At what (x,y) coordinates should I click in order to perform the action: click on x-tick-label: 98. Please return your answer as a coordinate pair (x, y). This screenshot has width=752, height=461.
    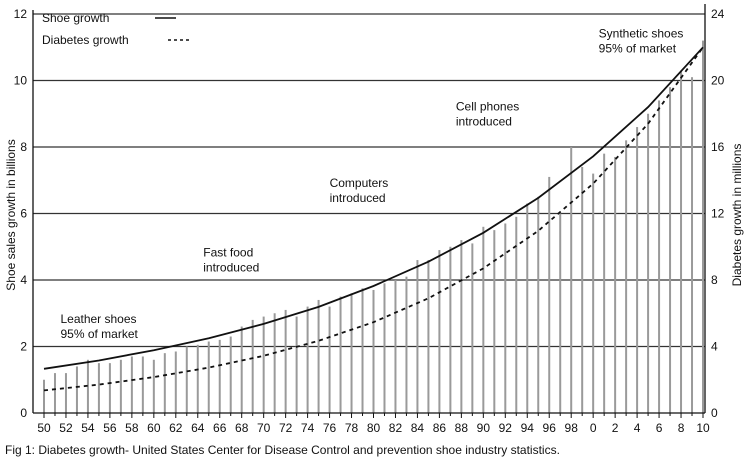
    Looking at the image, I should click on (572, 428).